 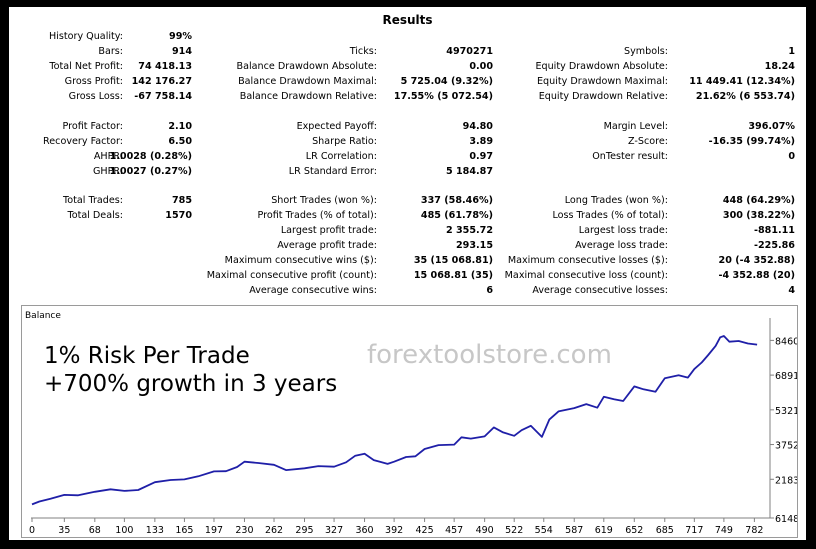 I want to click on stat-value: 6.50, so click(x=180, y=141).